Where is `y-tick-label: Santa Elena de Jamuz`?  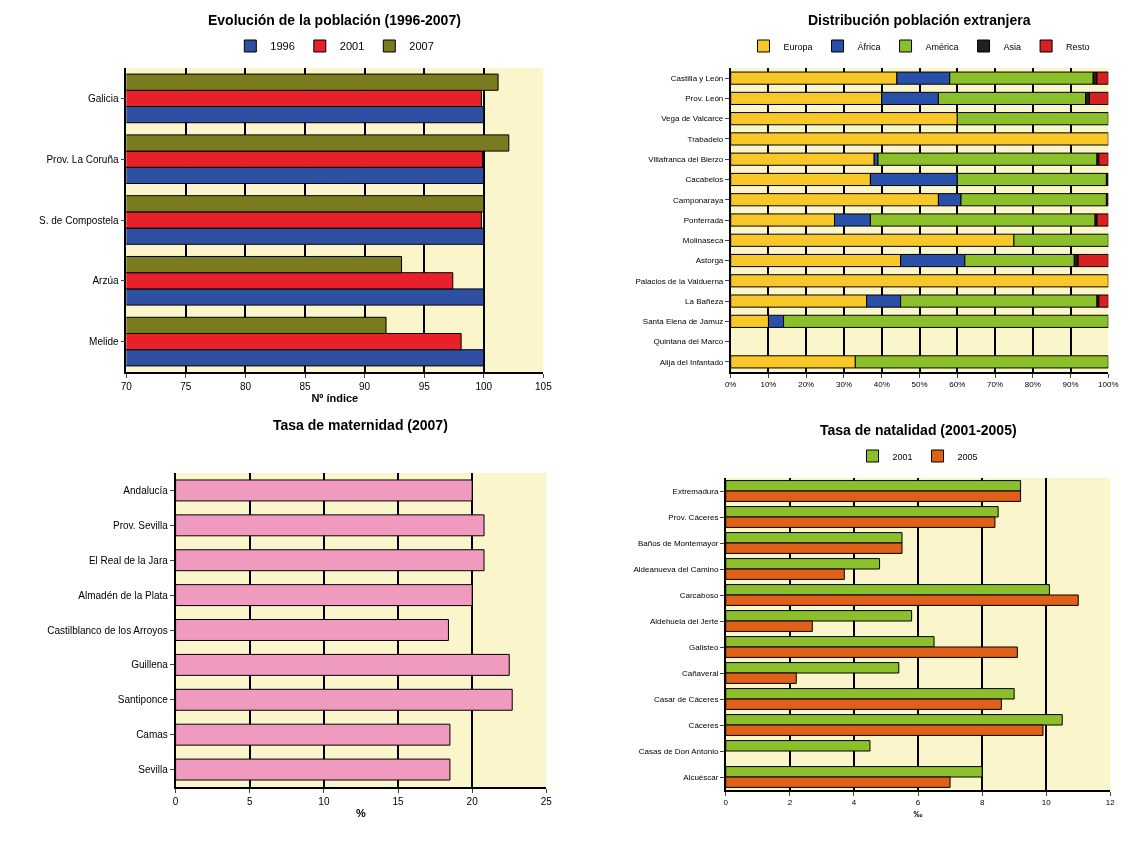 y-tick-label: Santa Elena de Jamuz is located at coordinates (683, 322).